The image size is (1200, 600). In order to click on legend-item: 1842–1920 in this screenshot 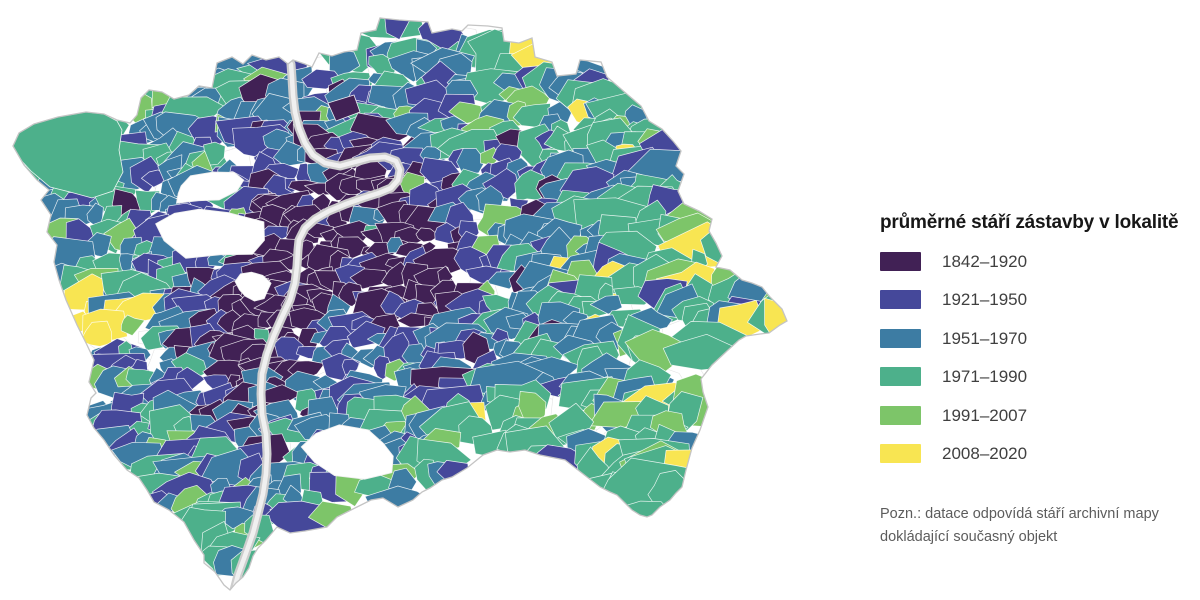, I will do `click(1035, 261)`.